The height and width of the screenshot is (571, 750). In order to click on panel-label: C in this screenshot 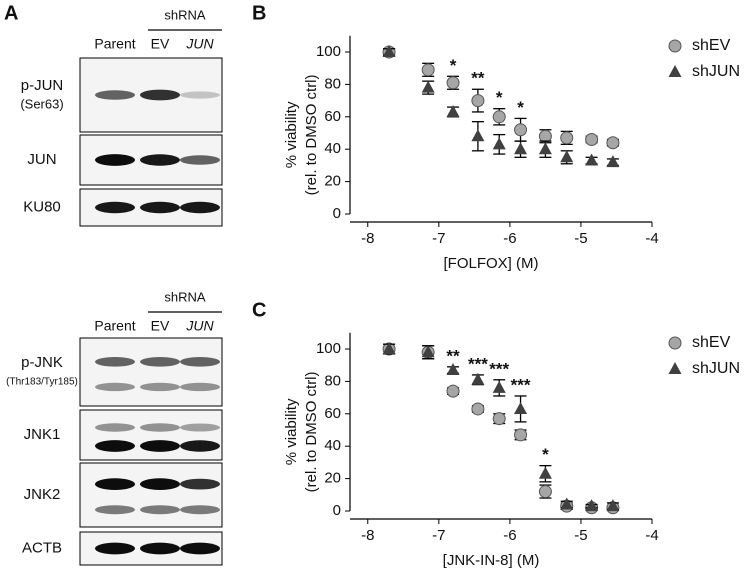, I will do `click(259, 310)`.